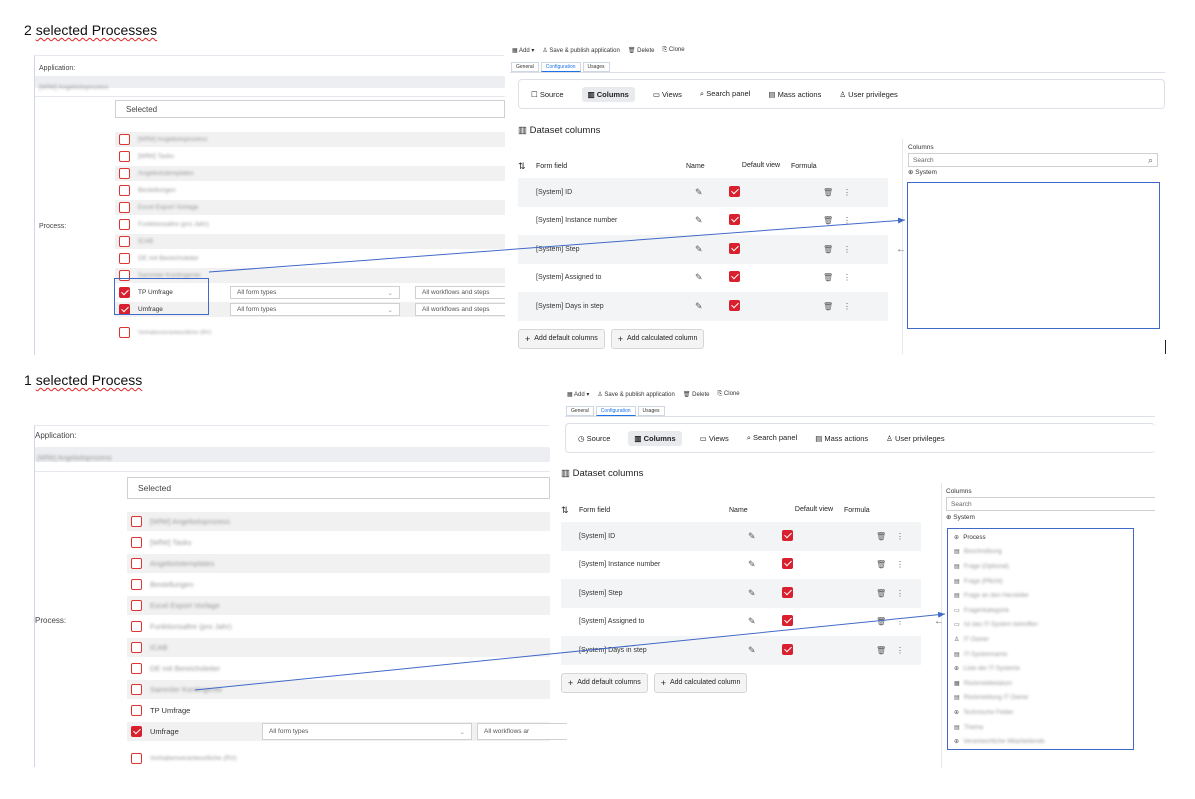 The image size is (1195, 799). I want to click on process-row: Angebotstemplates, so click(310, 173).